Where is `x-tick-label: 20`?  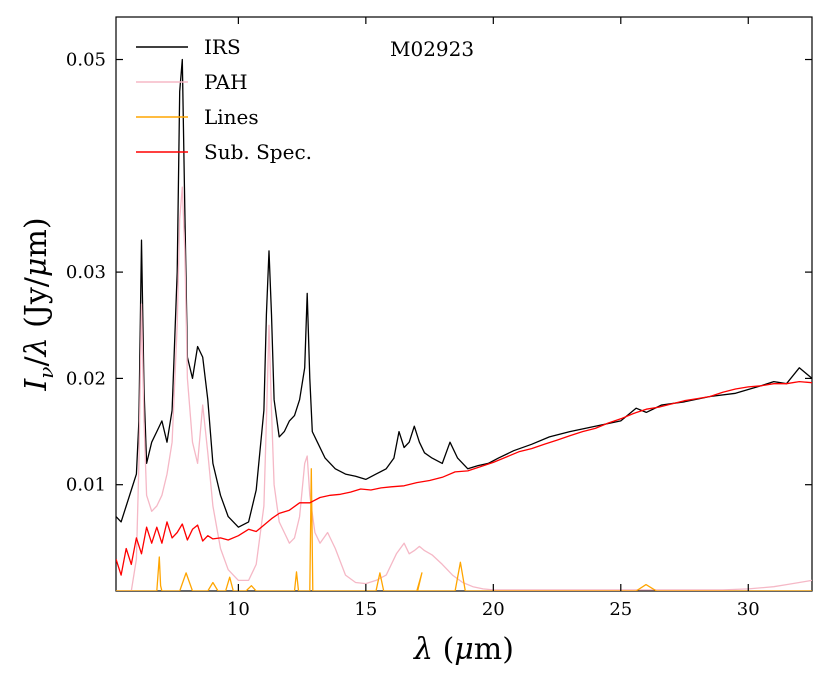 x-tick-label: 20 is located at coordinates (493, 609).